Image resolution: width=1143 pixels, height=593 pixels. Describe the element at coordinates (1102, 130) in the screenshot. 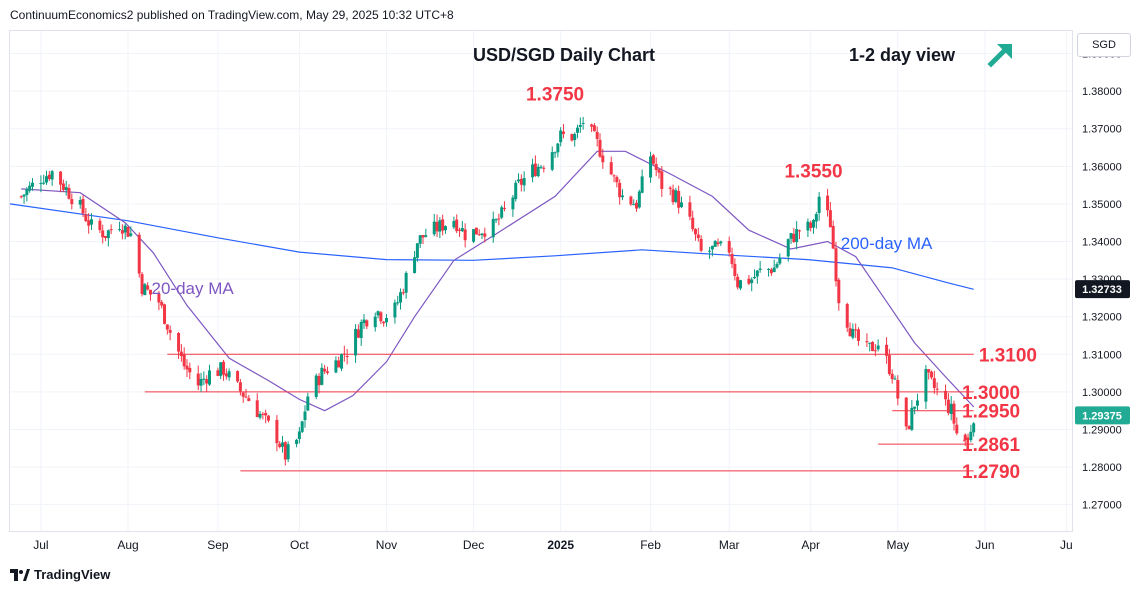

I see `y-tick-label: 1.37000` at that location.